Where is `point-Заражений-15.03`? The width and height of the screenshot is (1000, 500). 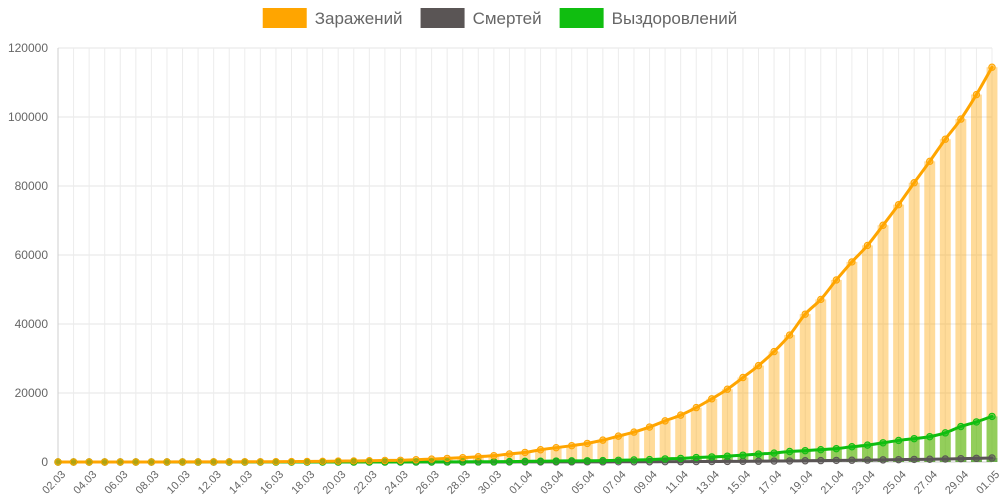 point-Заражений-15.03 is located at coordinates (260, 462).